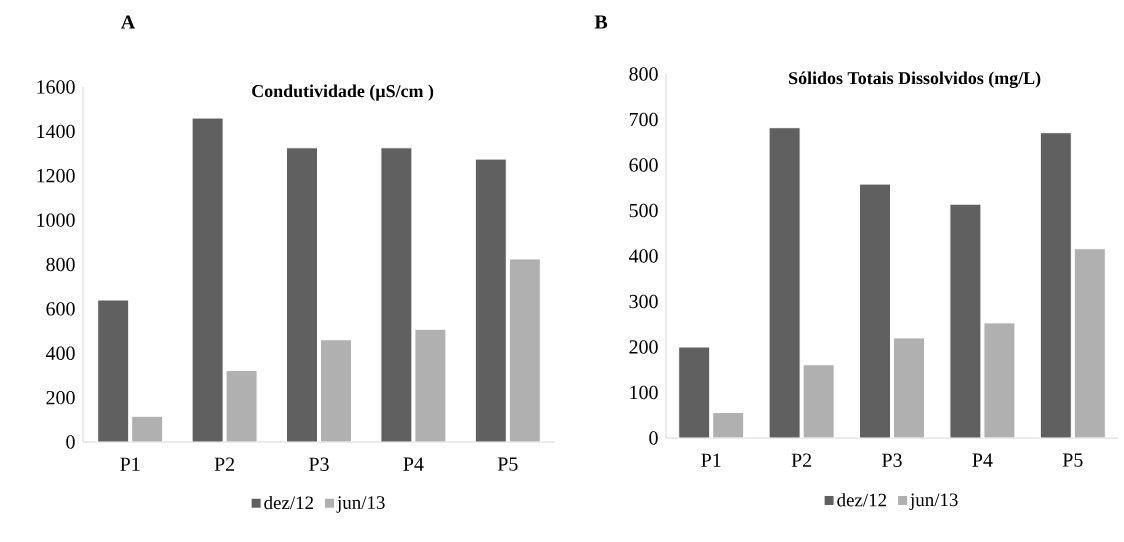  Describe the element at coordinates (56, 87) in the screenshot. I see `y-tick-label: 1600` at that location.